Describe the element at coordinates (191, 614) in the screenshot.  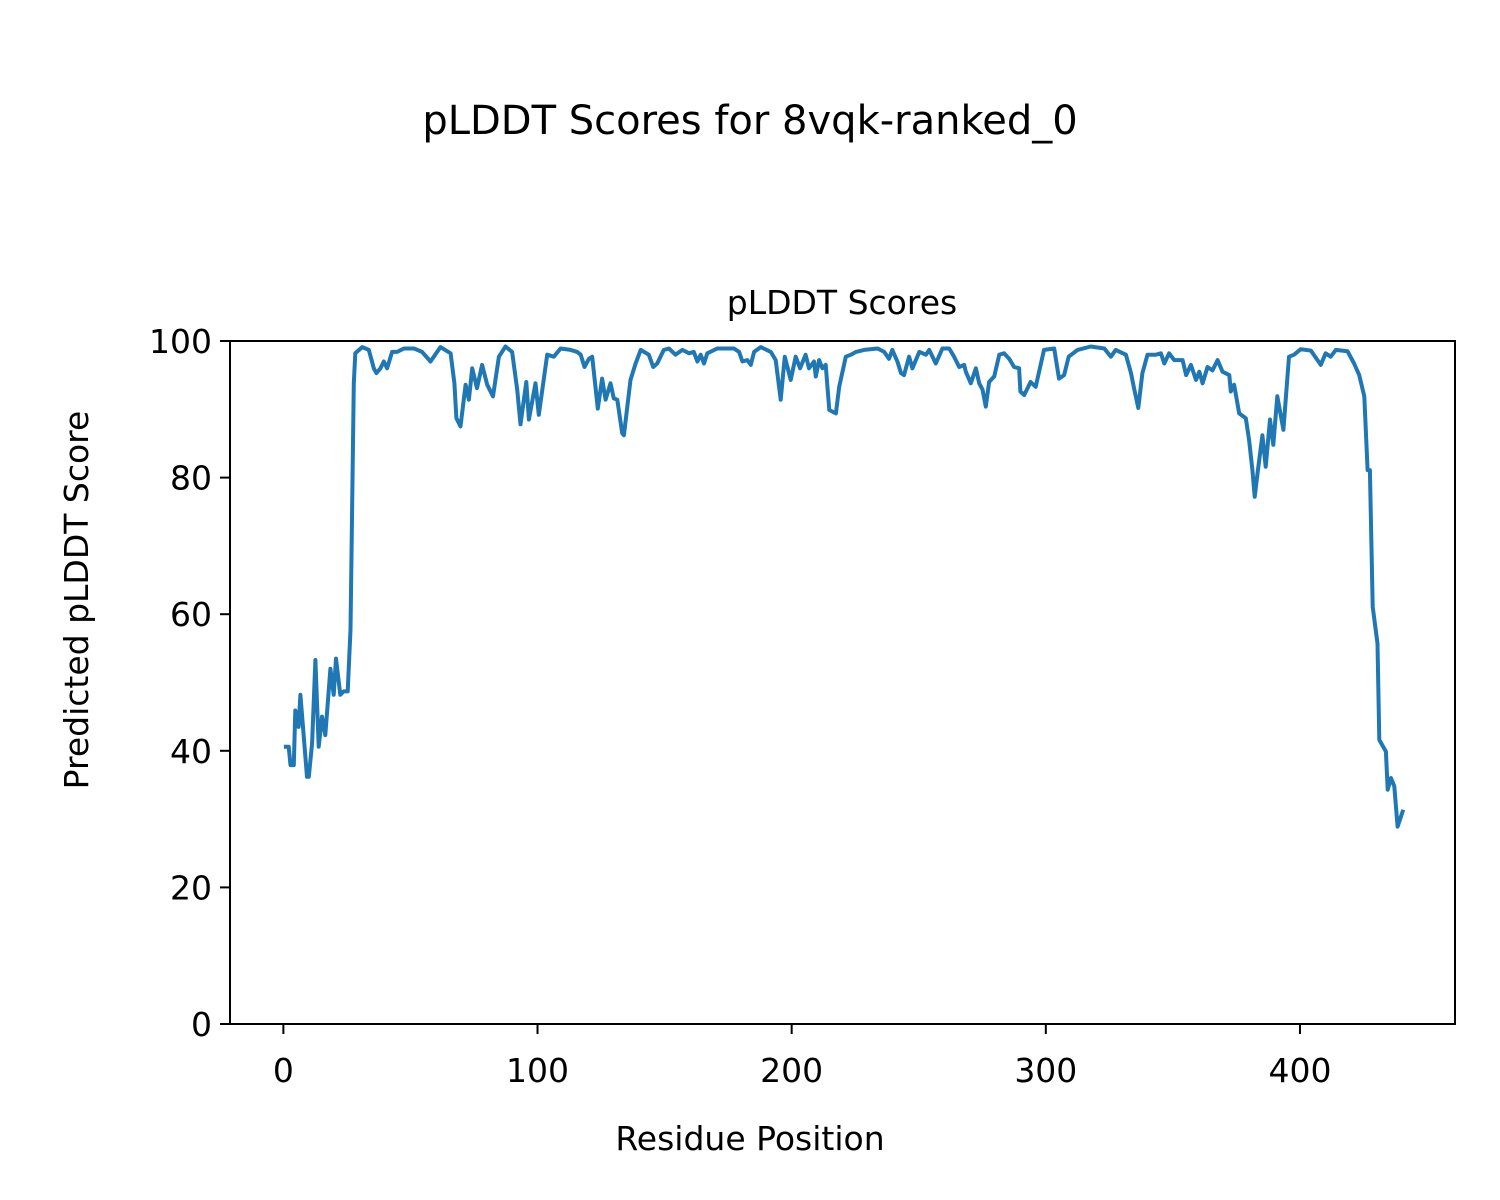
I see `y-tick-label: 60` at that location.